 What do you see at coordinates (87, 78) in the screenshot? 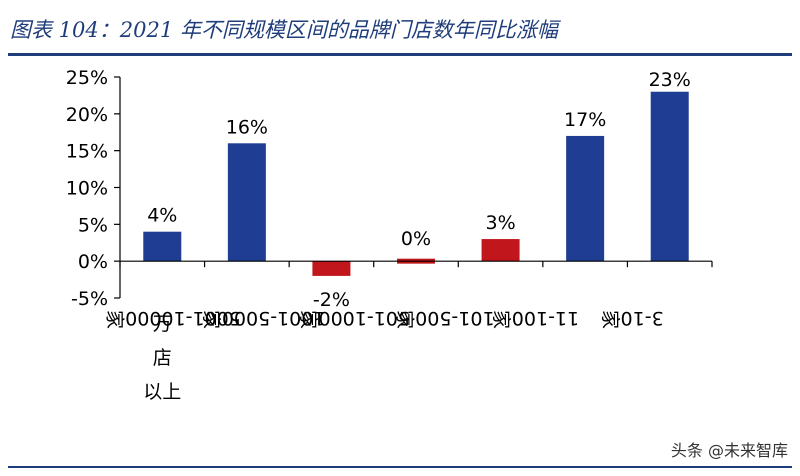
I see `y-tick-label: 25%` at bounding box center [87, 78].